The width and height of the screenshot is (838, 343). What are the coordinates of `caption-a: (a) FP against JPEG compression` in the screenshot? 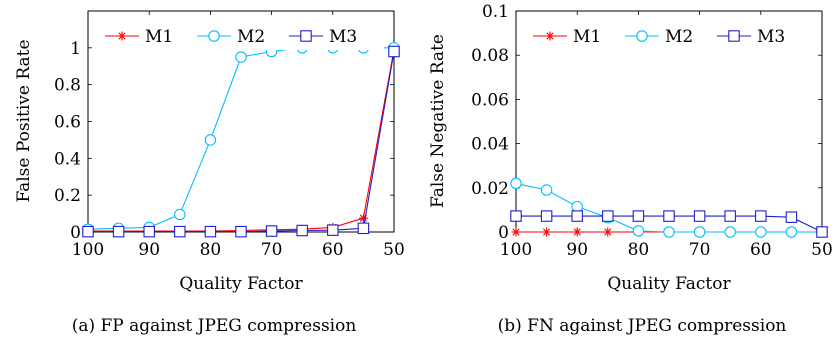 It's located at (214, 326).